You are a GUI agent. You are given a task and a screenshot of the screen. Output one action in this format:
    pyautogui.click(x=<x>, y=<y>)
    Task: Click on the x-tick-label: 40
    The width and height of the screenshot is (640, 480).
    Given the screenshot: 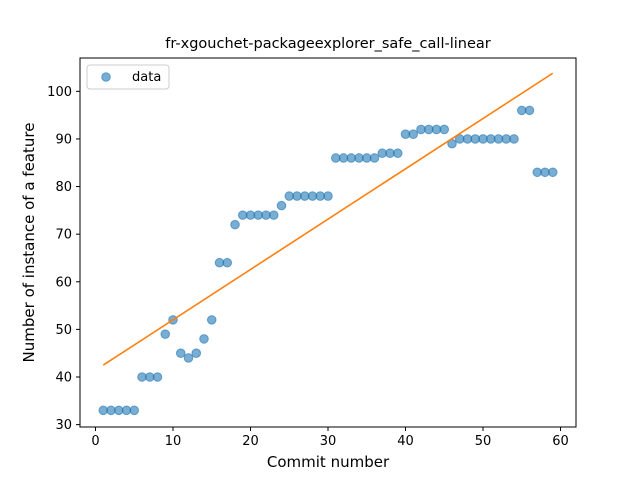 What is the action you would take?
    pyautogui.click(x=405, y=441)
    